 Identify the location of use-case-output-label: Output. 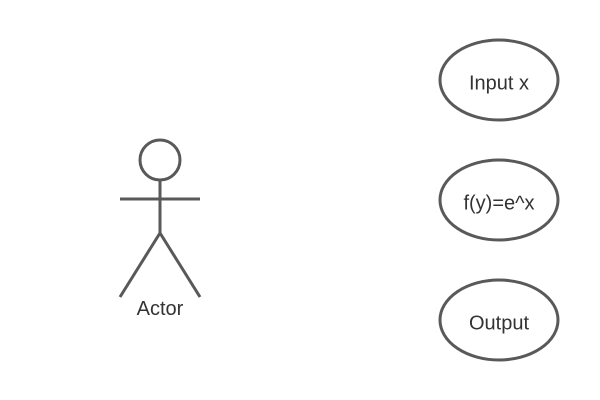
(499, 323).